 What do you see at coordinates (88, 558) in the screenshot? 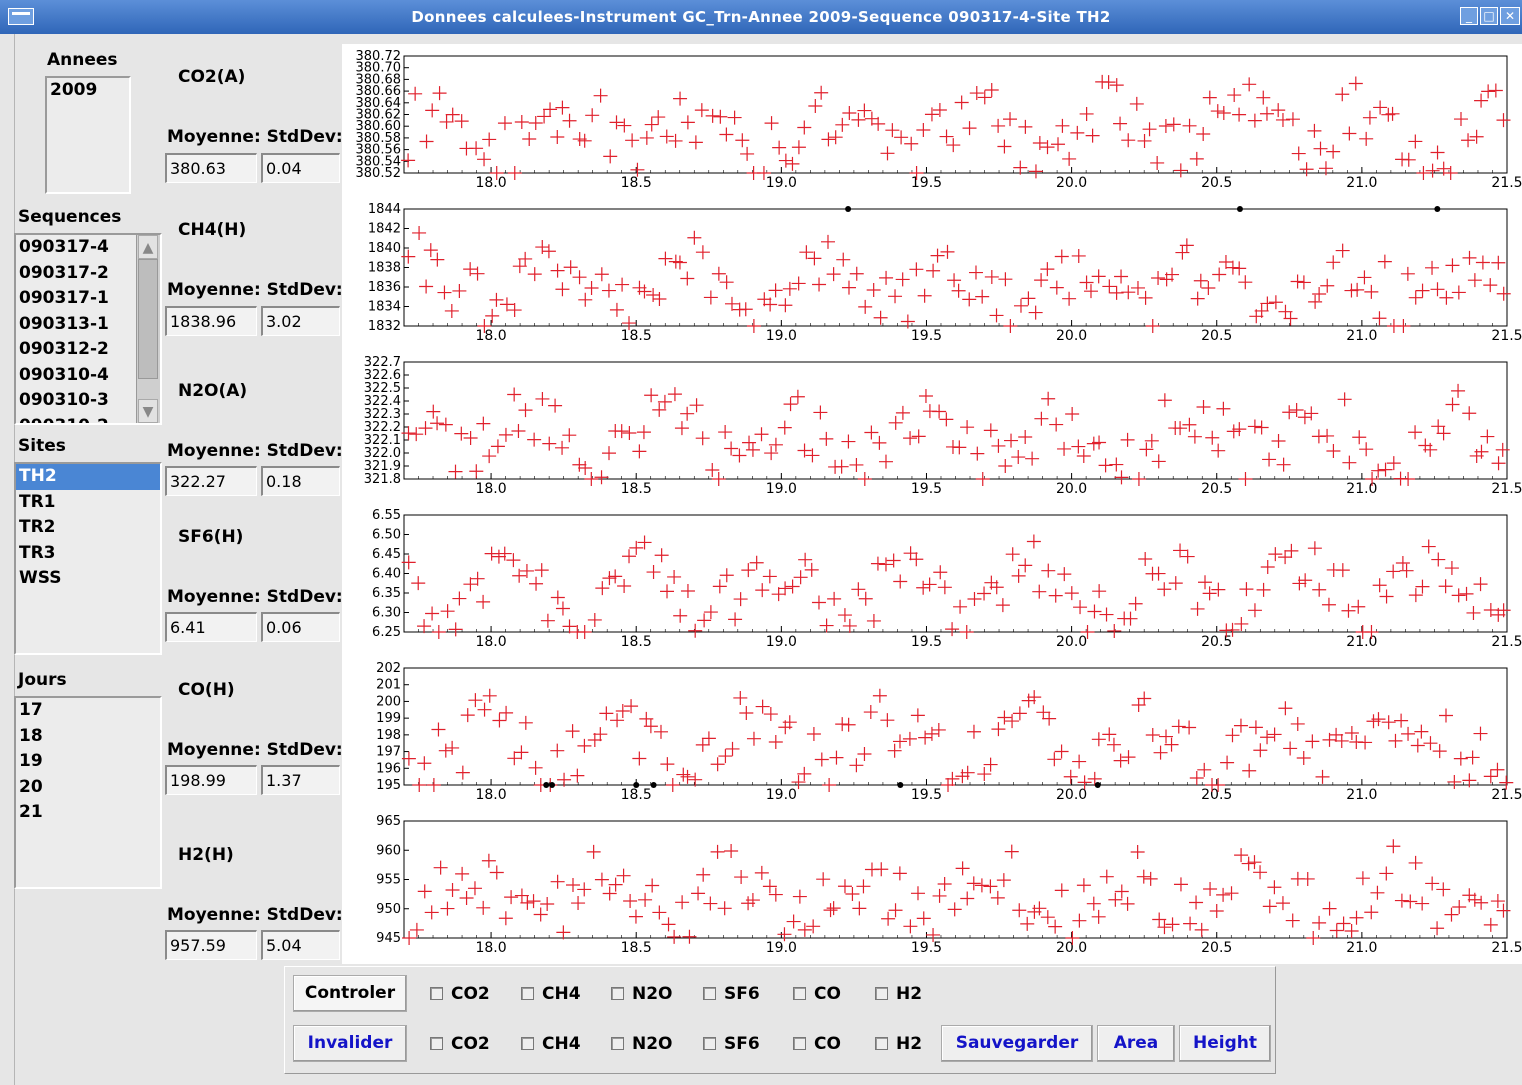
I see `sites-list: TH2 TR1 TR2 TR3 WSS` at bounding box center [88, 558].